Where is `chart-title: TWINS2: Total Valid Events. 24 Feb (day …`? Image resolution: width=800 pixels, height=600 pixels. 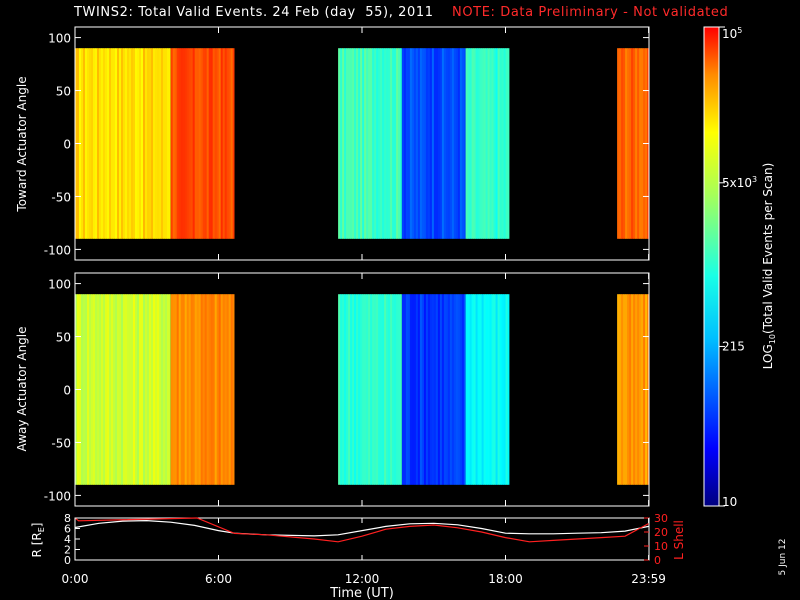
chart-title: TWINS2: Total Valid Events. 24 Feb (day … is located at coordinates (254, 12).